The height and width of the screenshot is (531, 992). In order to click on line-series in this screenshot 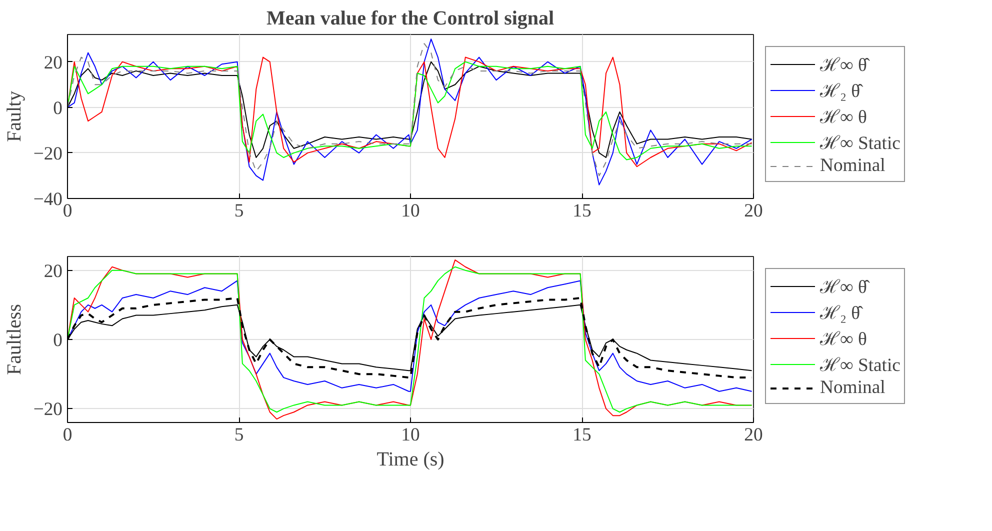, I will do `click(410, 336)`.